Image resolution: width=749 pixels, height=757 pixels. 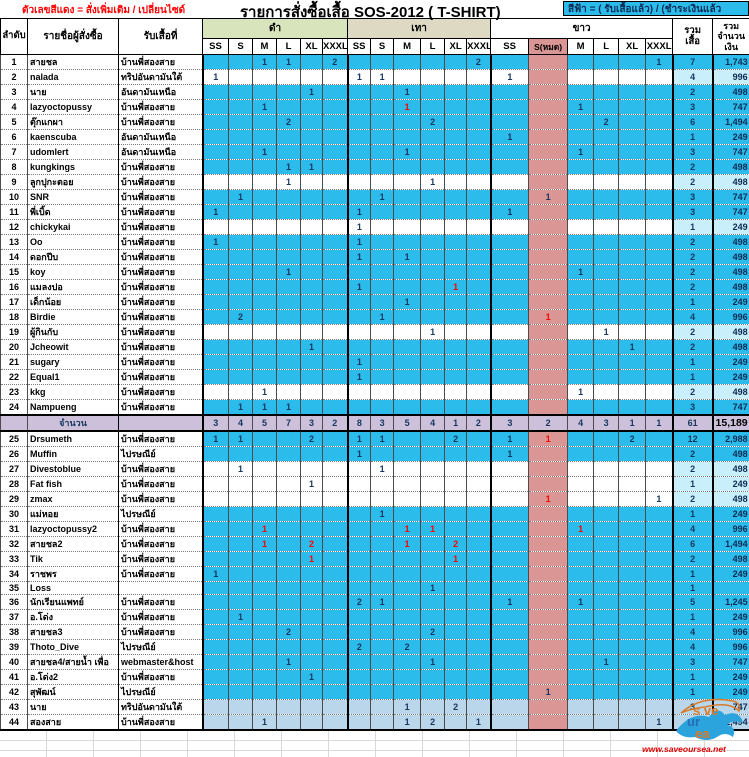 What do you see at coordinates (73, 423) in the screenshot?
I see `subtotal-label: จำนวน` at bounding box center [73, 423].